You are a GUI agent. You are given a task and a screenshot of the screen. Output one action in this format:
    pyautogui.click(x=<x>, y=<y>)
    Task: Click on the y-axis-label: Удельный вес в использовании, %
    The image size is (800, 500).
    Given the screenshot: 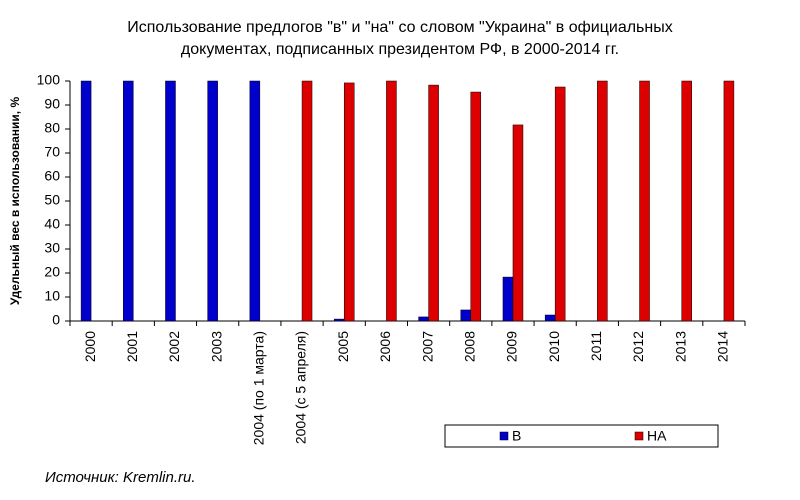 What is the action you would take?
    pyautogui.click(x=15, y=201)
    